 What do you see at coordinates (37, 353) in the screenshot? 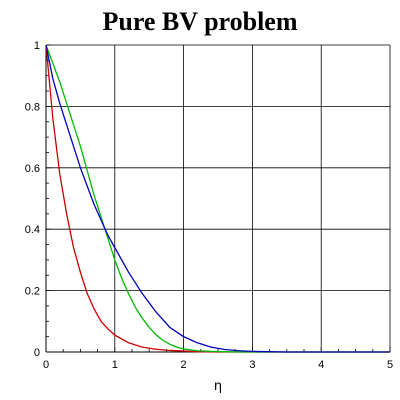
I see `y-tick-label-0: 0` at bounding box center [37, 353].